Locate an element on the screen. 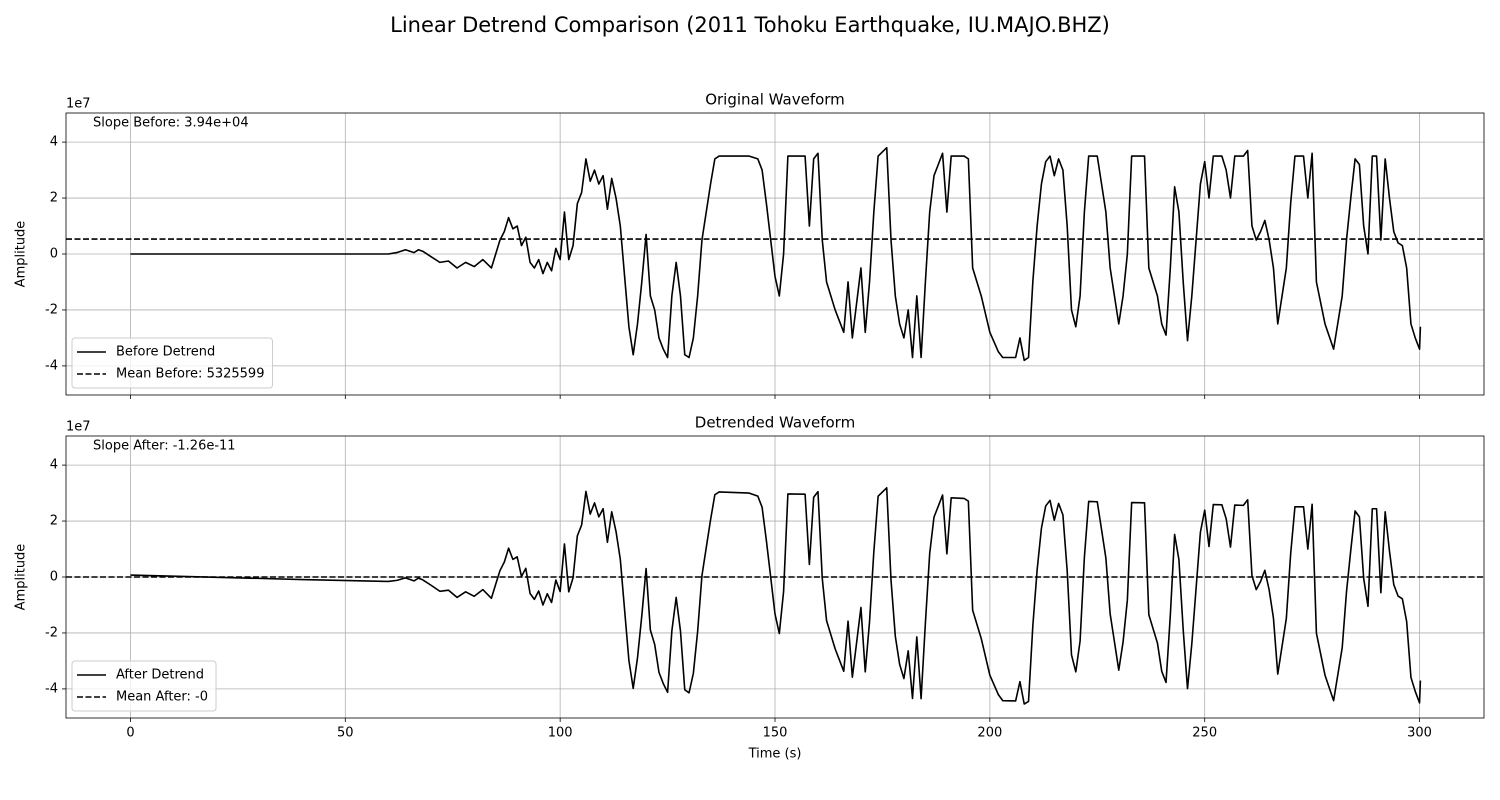 The height and width of the screenshot is (800, 1500). x-axis-label: Time (s) is located at coordinates (775, 754).